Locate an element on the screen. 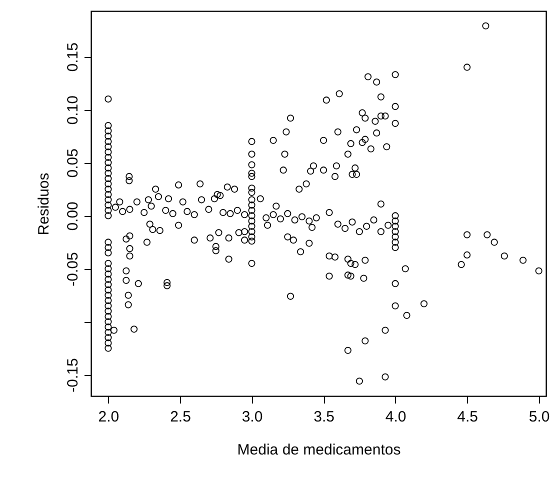 The height and width of the screenshot is (485, 551). x-tick-label: 2.5 is located at coordinates (180, 417).